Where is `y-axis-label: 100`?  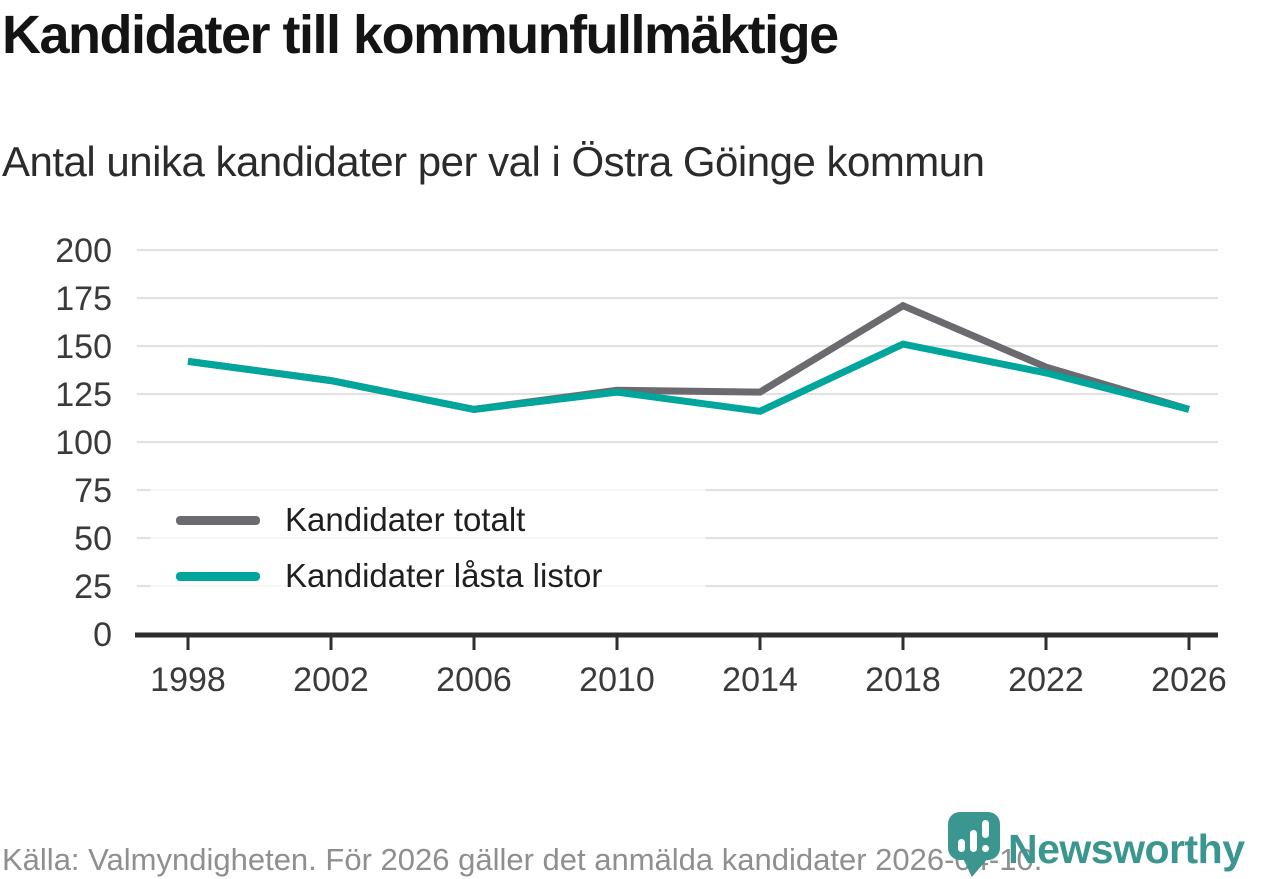
y-axis-label: 100 is located at coordinates (83, 443).